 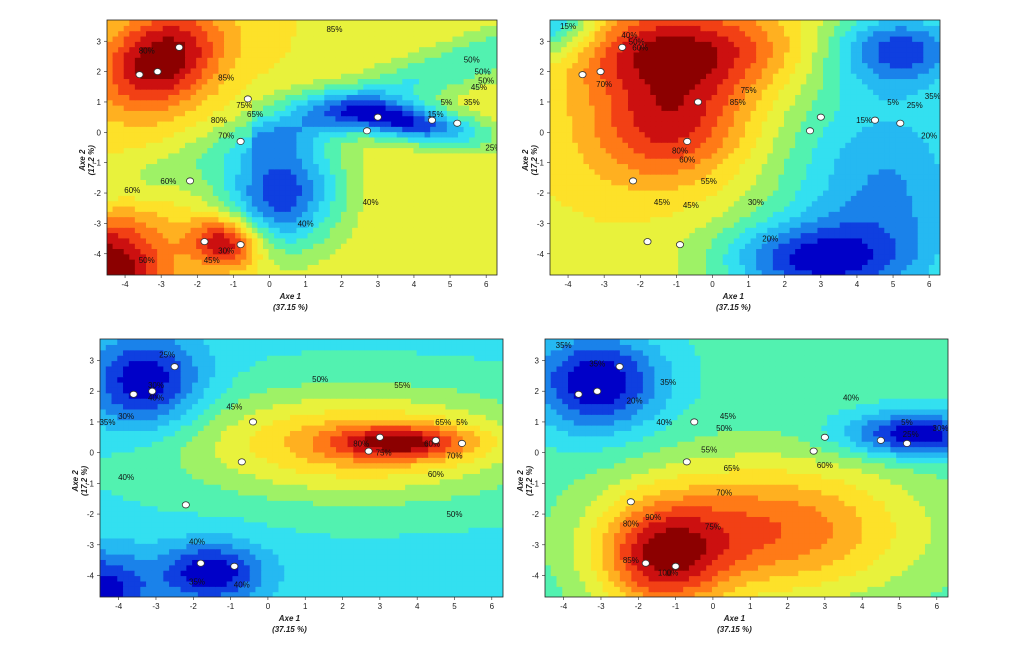 What do you see at coordinates (305, 606) in the screenshot?
I see `x-tick-label: 1` at bounding box center [305, 606].